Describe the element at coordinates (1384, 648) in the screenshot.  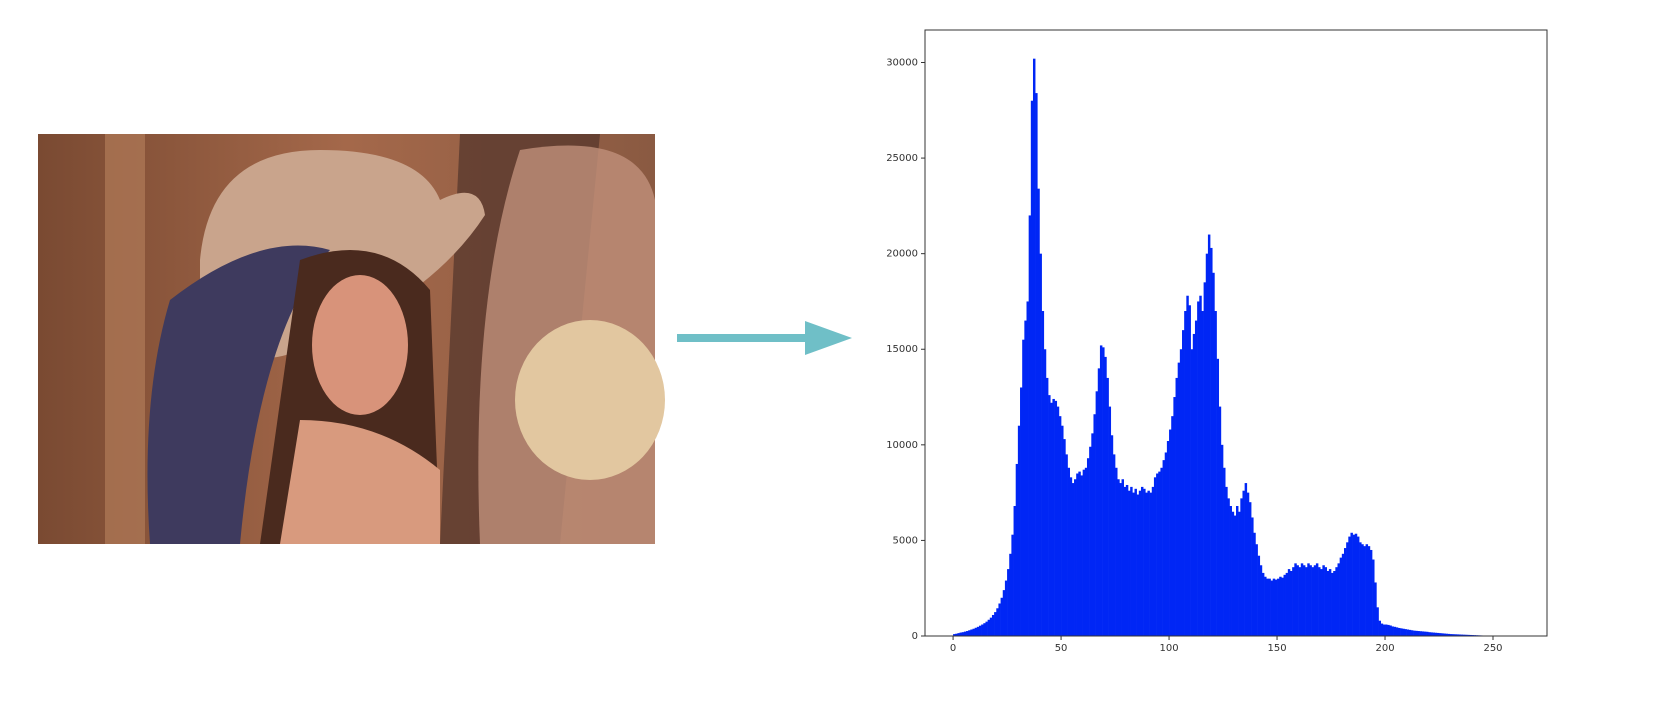
I see `x-tick-label: 200` at that location.